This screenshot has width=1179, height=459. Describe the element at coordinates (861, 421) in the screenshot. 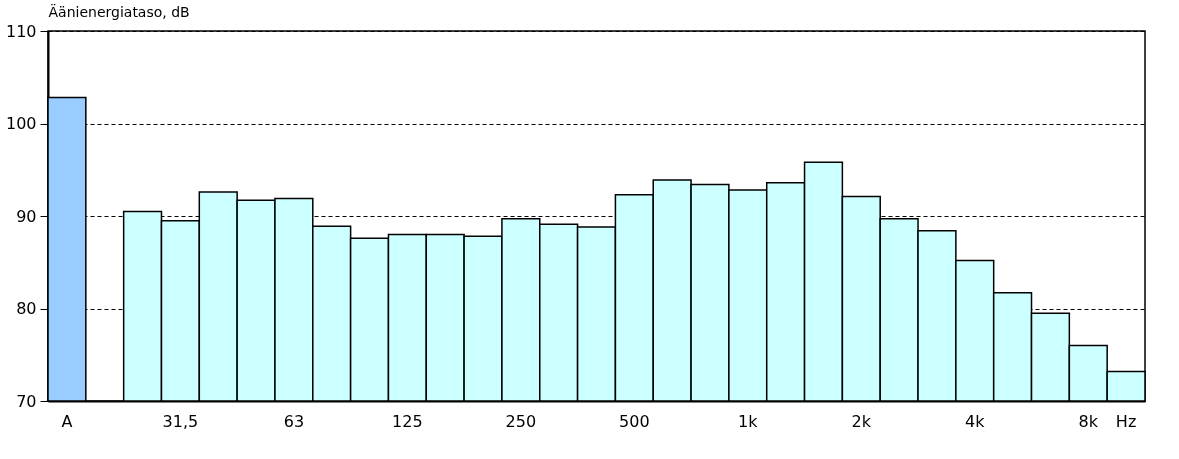

I see `x-tick-label: 2k` at that location.